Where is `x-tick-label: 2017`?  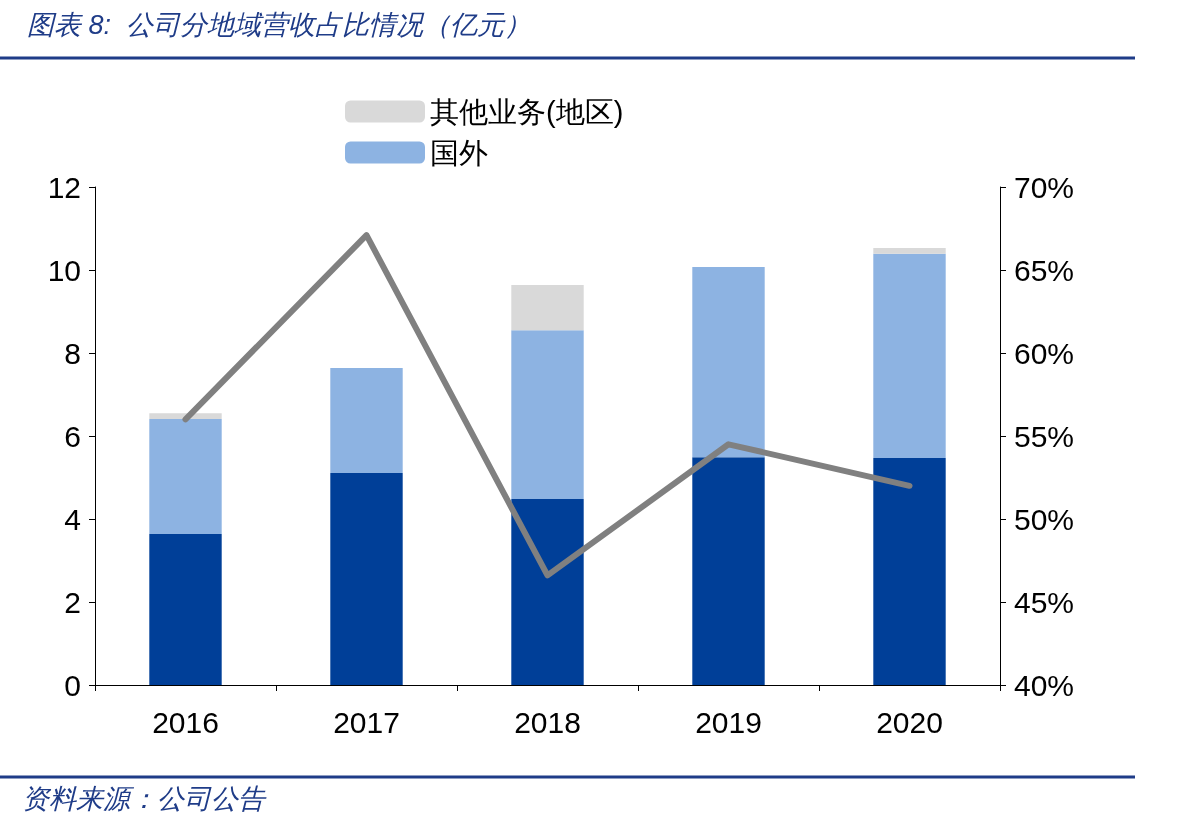
x-tick-label: 2017 is located at coordinates (366, 722).